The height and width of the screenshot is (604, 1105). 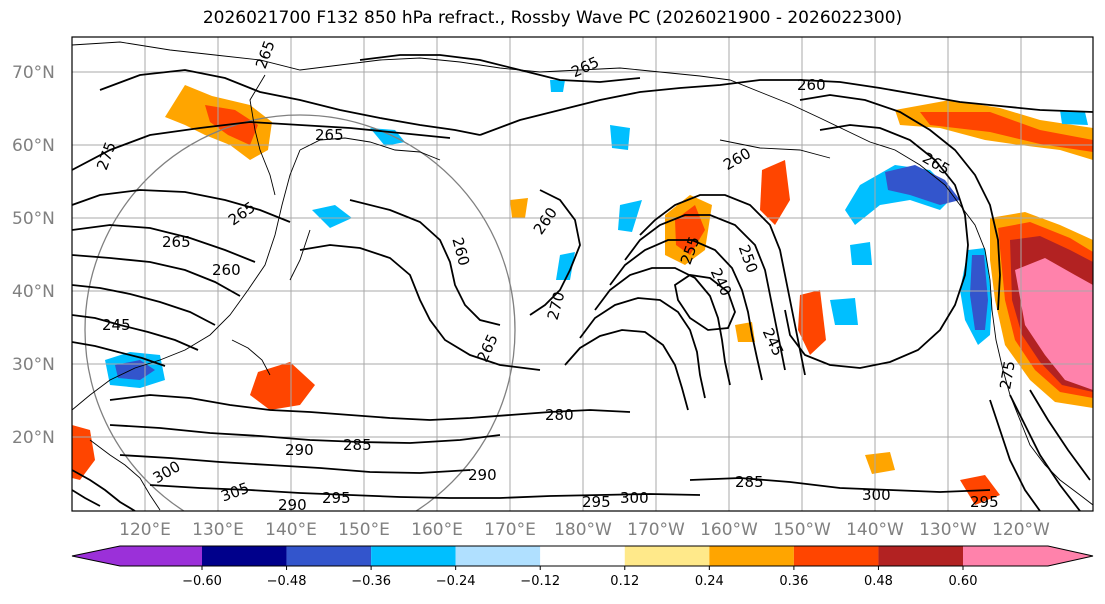 I want to click on colorbar-tick-label: 0.60, so click(x=963, y=581).